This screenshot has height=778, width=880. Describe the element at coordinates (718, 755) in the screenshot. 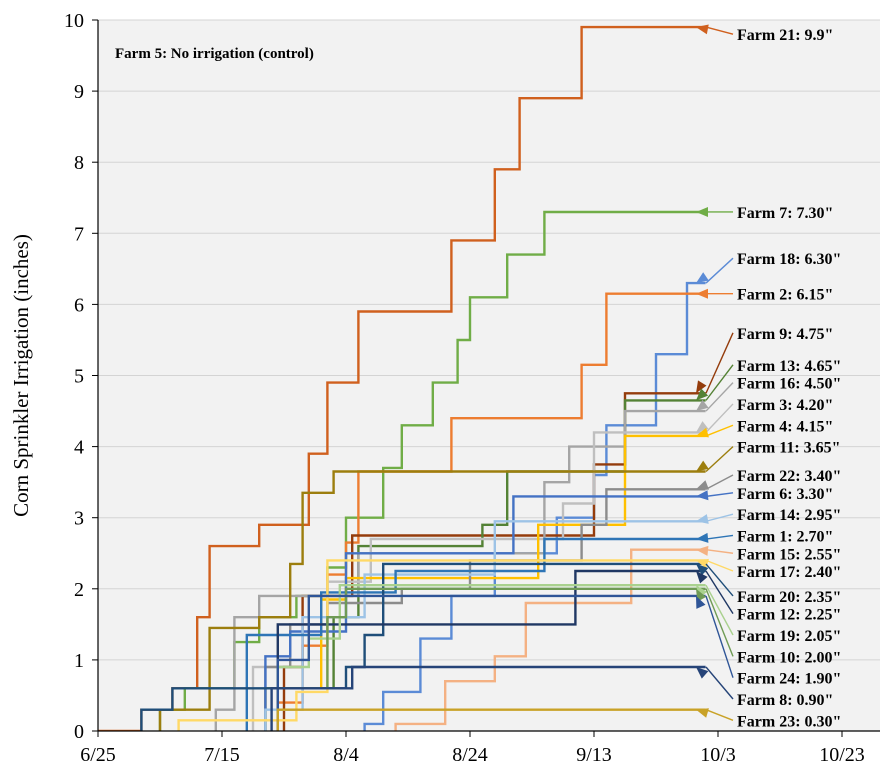

I see `x-tick-label: 10/3` at that location.